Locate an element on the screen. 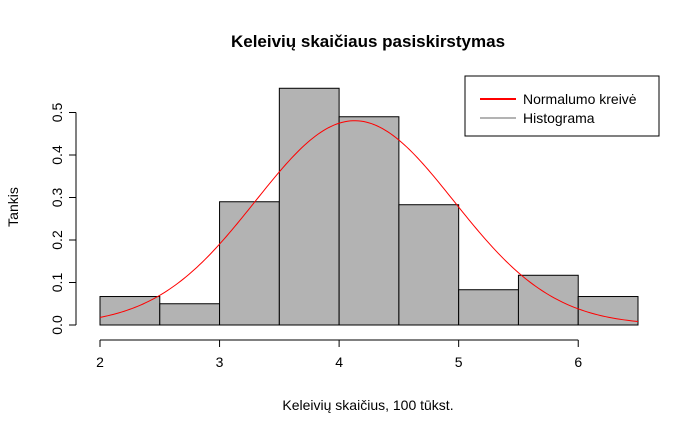 This screenshot has height=432, width=700. x-tick-label-3: 5 is located at coordinates (459, 362).